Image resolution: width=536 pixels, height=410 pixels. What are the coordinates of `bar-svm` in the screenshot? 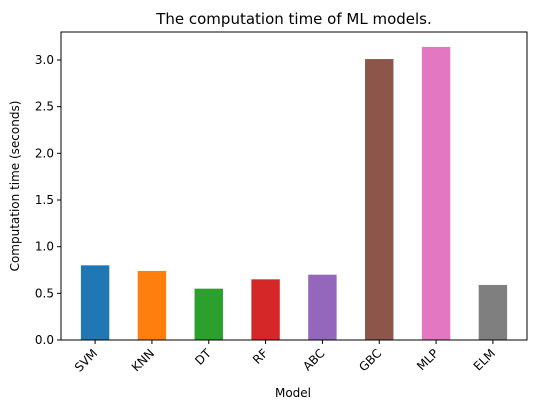 It's located at (95, 302).